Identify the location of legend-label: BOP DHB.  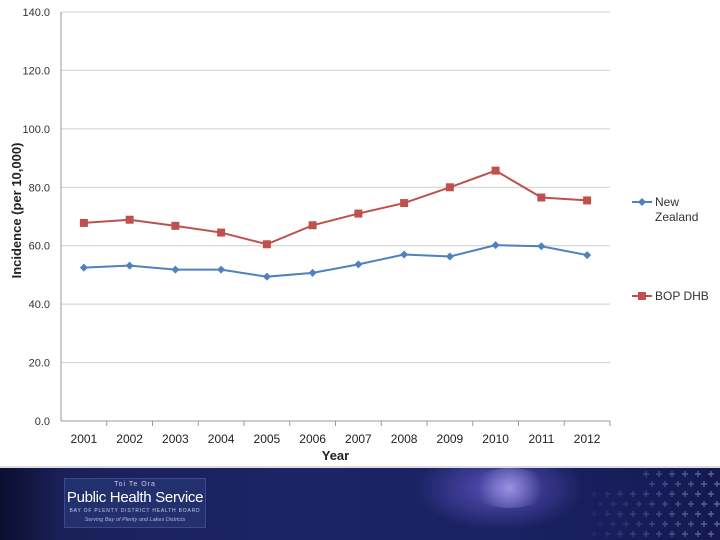
(682, 296).